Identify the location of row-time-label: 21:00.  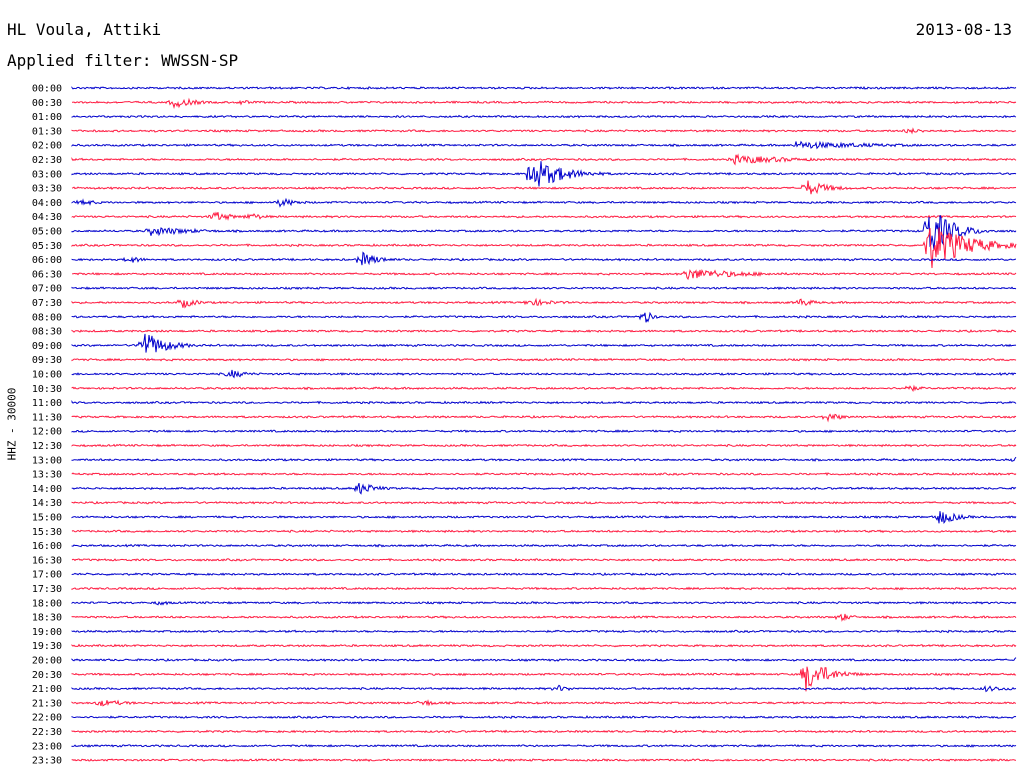
(47, 689).